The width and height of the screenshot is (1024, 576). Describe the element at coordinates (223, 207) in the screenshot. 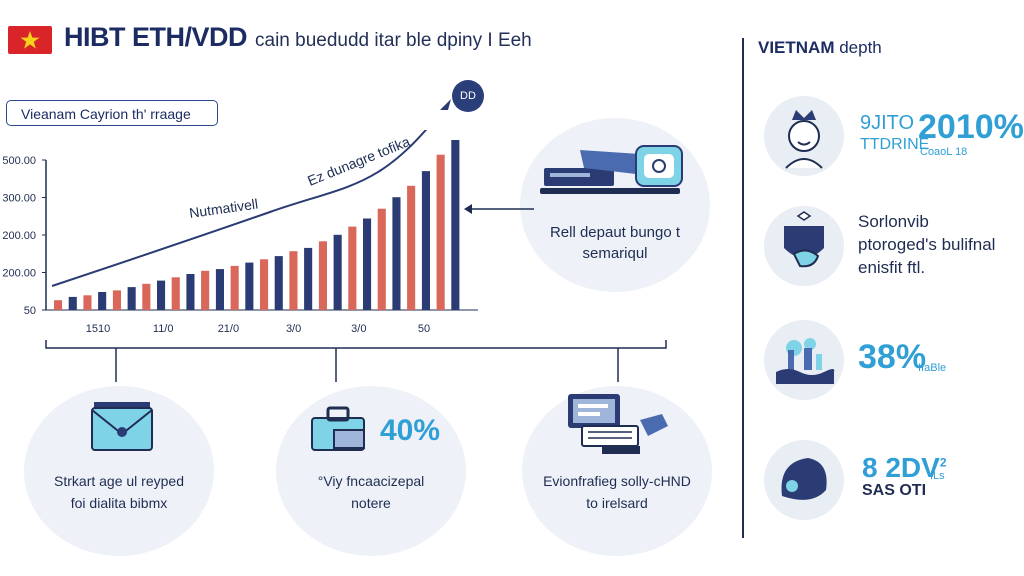

I see `annotation-1: Nutmativell` at that location.